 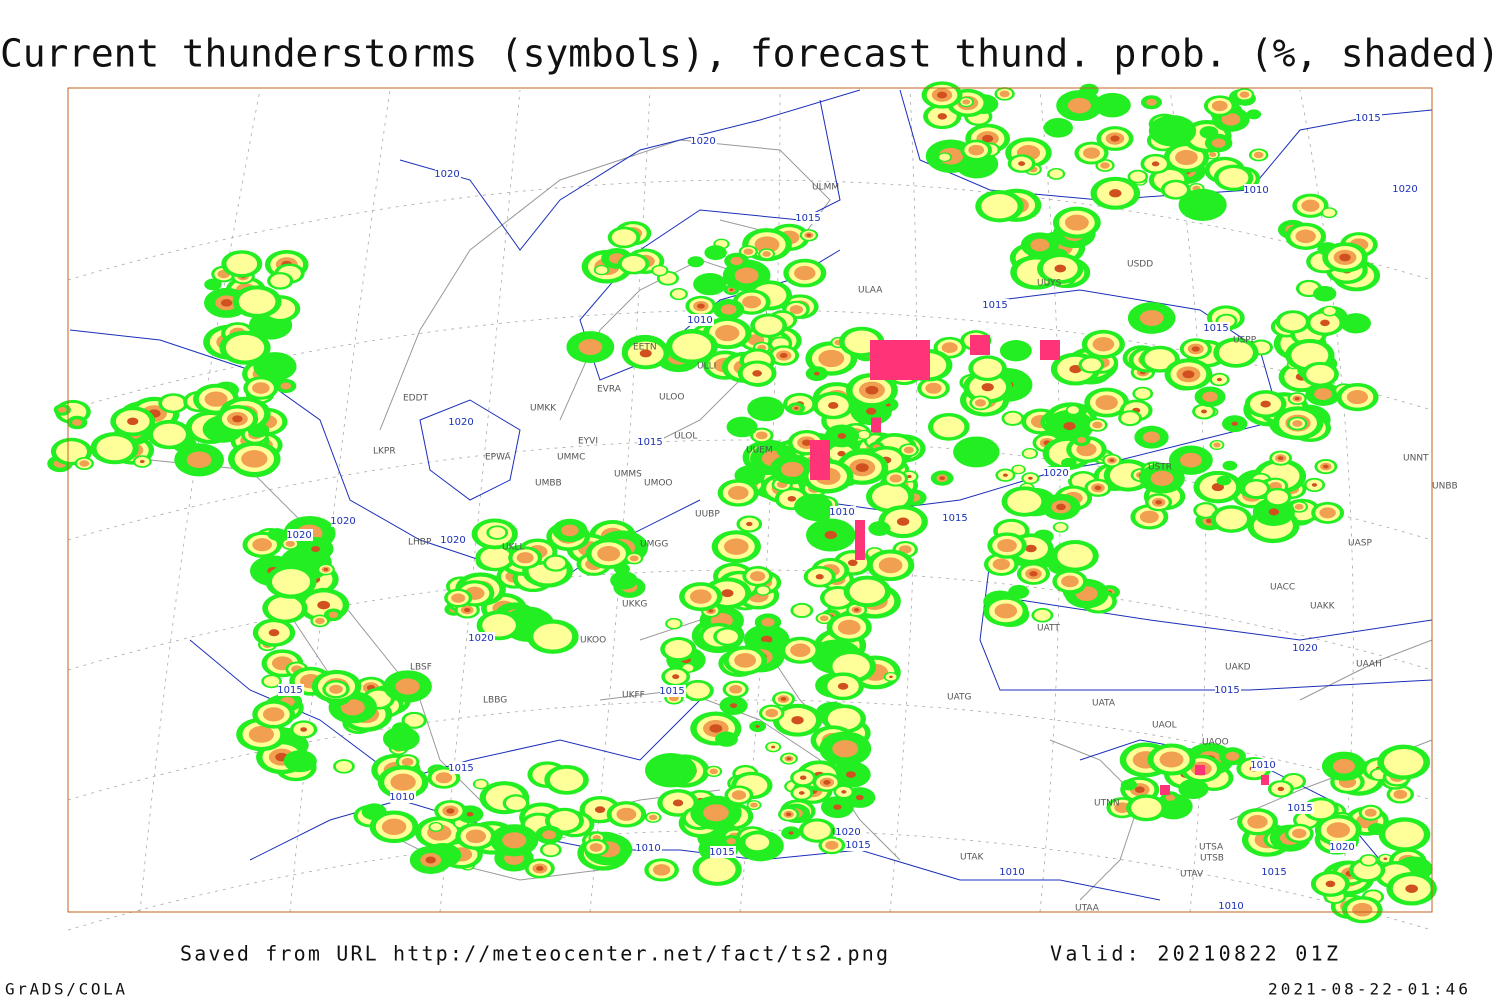 I want to click on station-label: UAAH, so click(x=1369, y=665).